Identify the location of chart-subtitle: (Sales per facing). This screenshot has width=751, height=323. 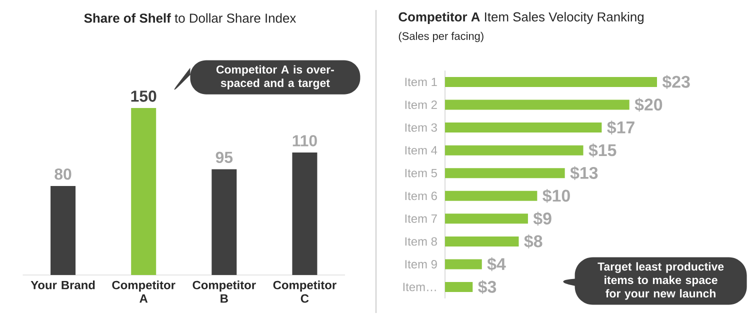
(441, 37).